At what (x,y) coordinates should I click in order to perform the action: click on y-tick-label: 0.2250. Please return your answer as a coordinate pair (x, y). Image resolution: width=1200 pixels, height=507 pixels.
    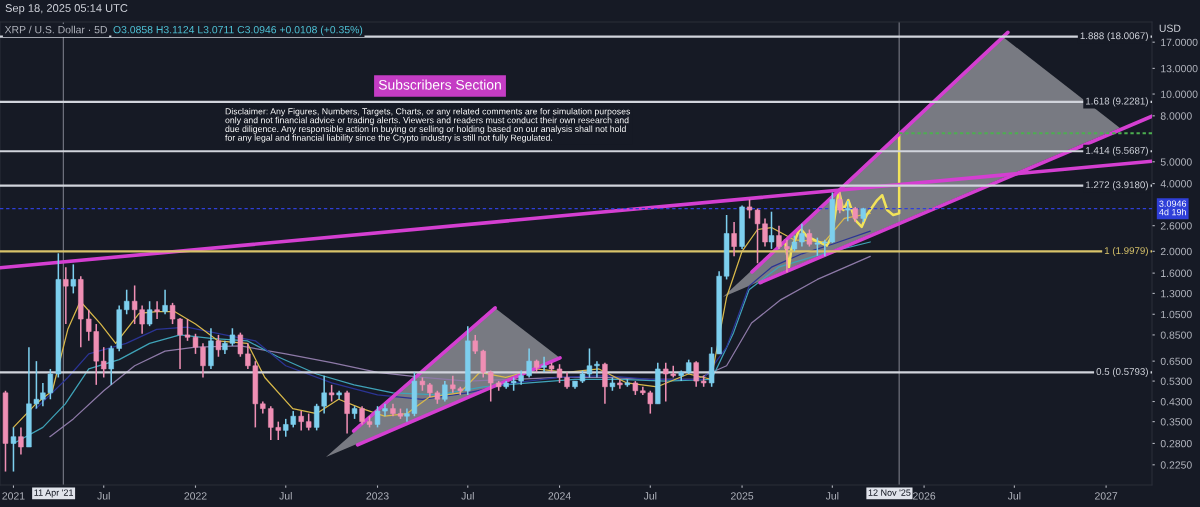
    Looking at the image, I should click on (1176, 465).